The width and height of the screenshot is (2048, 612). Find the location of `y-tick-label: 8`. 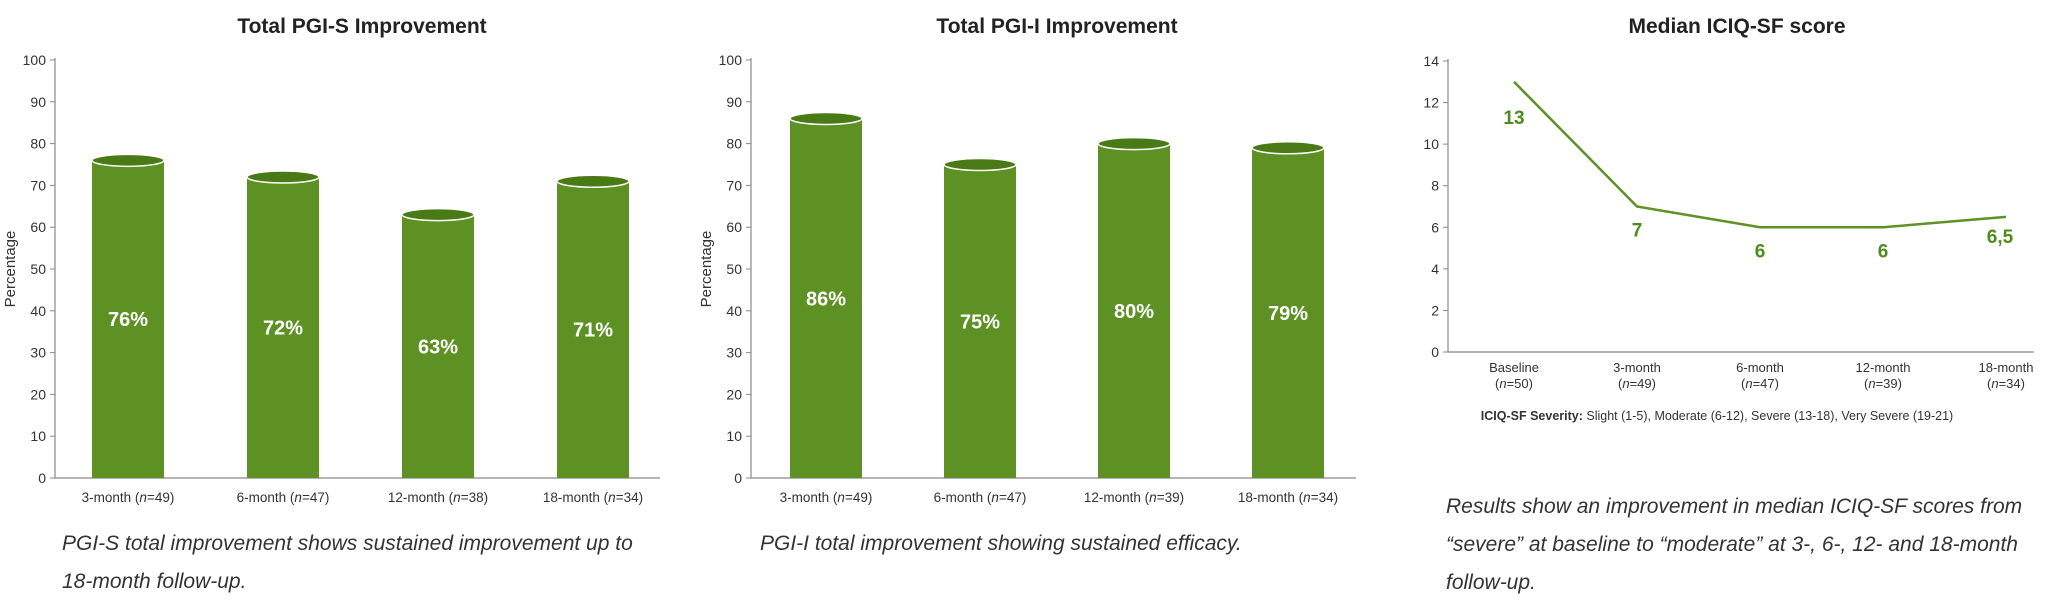

y-tick-label: 8 is located at coordinates (1435, 186).